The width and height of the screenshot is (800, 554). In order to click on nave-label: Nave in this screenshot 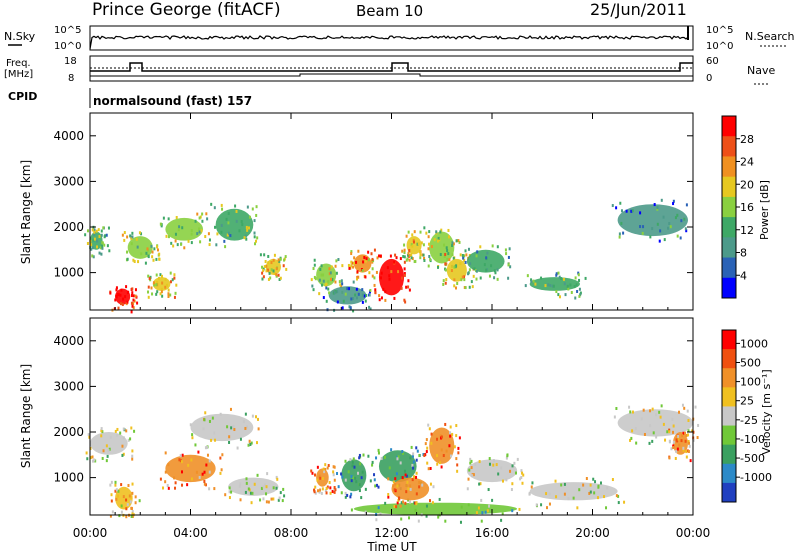, I will do `click(761, 70)`.